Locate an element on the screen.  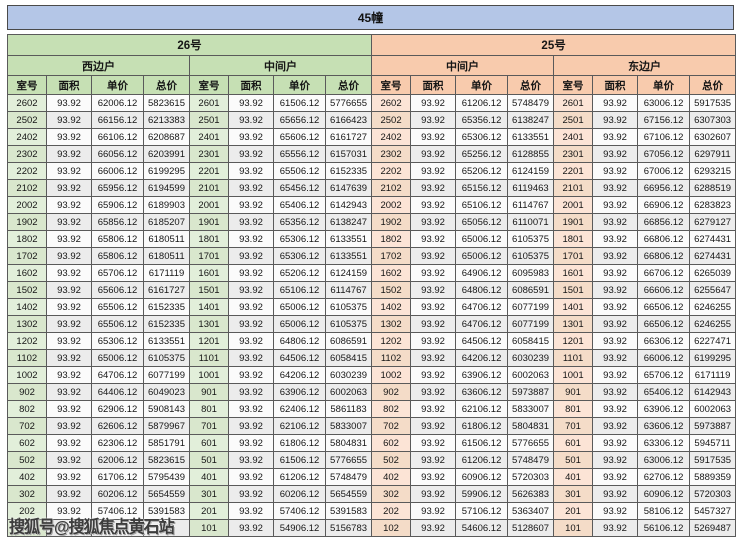
col-room: 室号 is located at coordinates (391, 85).